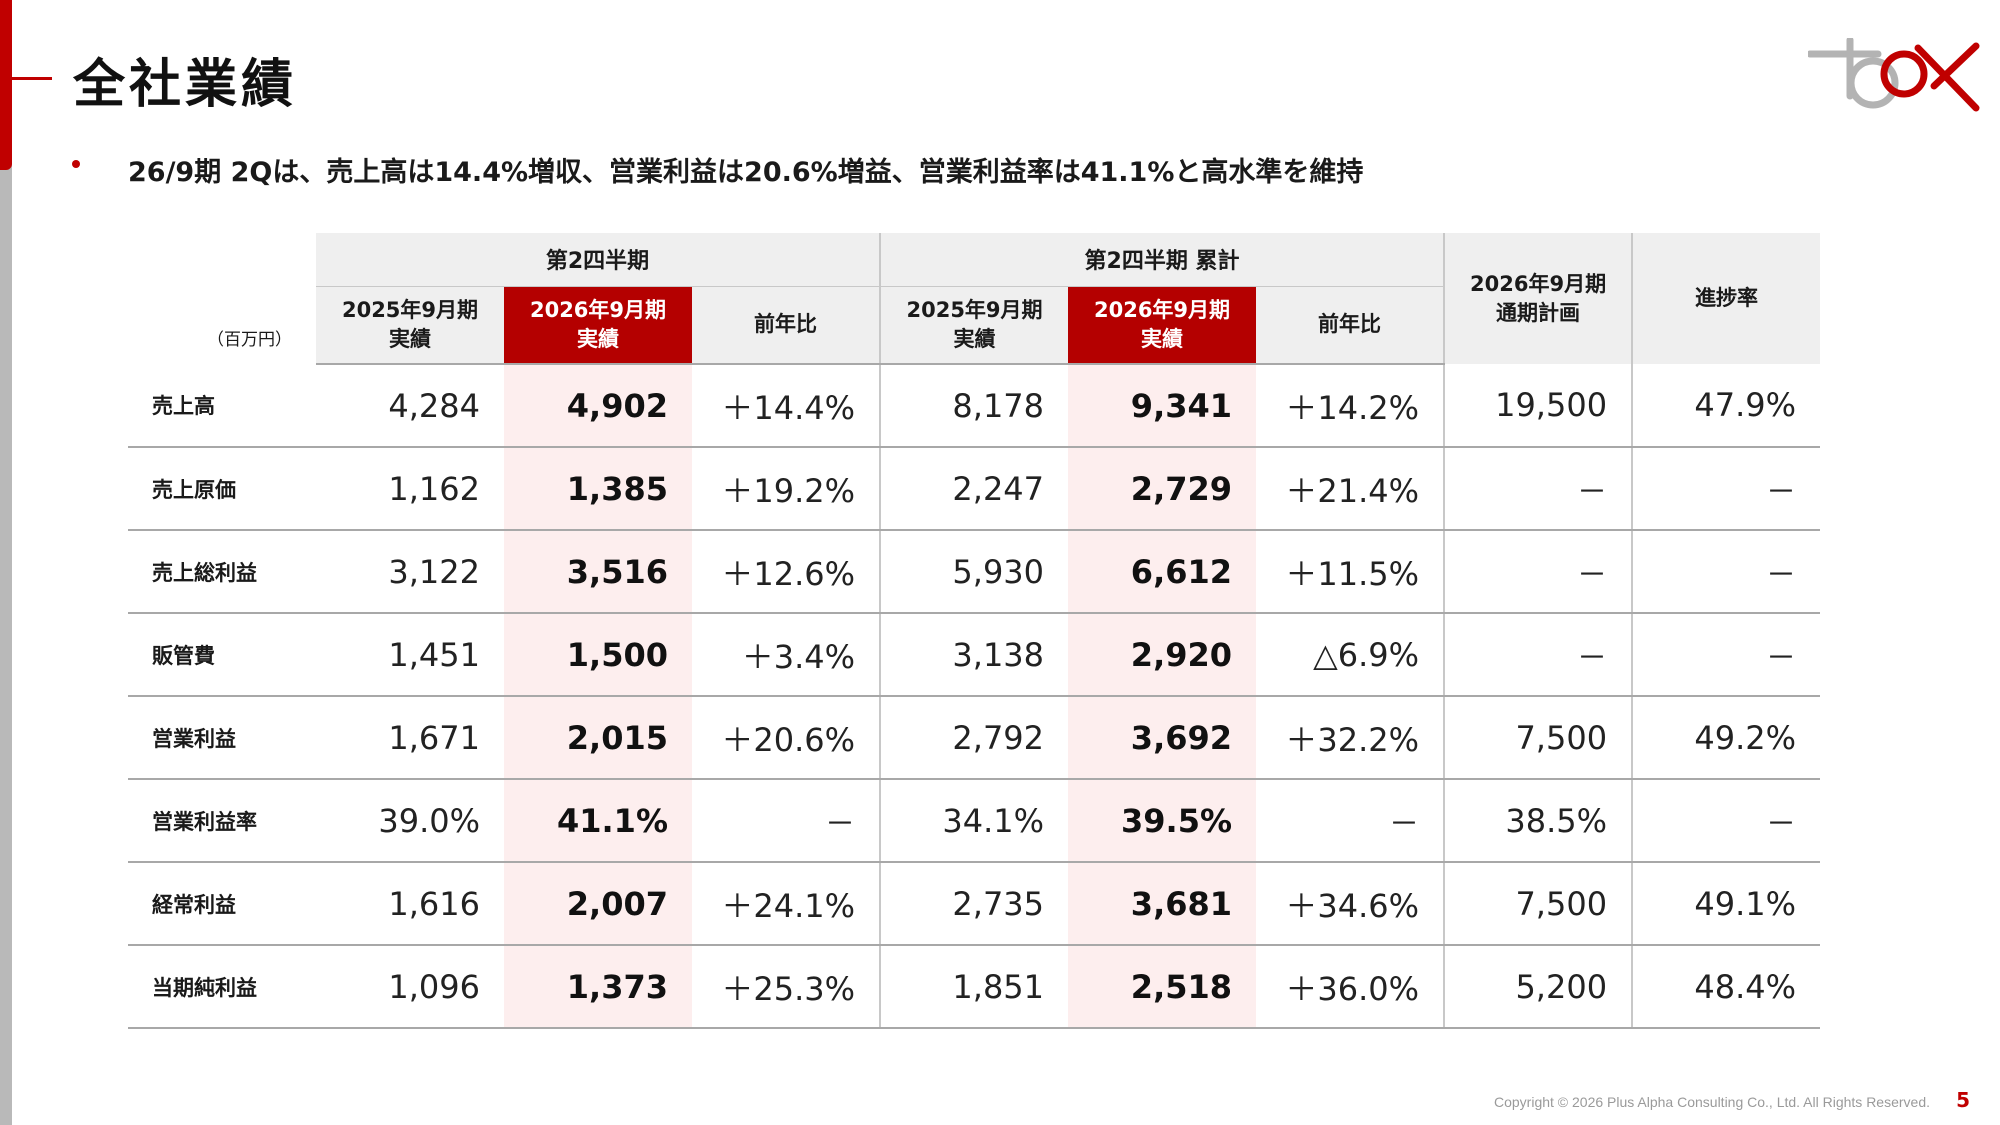  I want to click on cell-cumulative-yoy: ＋32.2%, so click(1351, 738).